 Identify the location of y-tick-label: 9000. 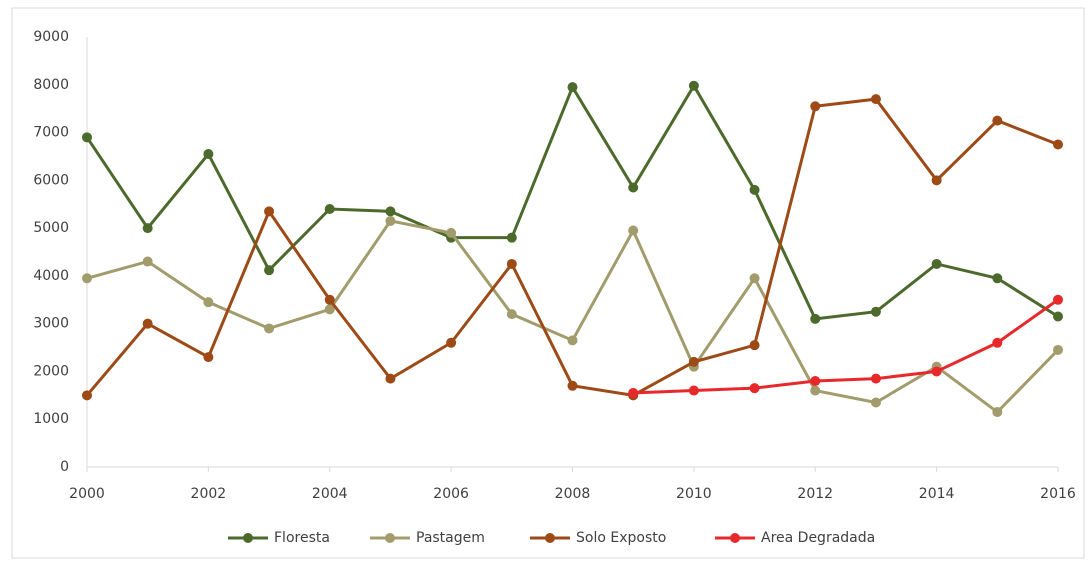
(51, 37).